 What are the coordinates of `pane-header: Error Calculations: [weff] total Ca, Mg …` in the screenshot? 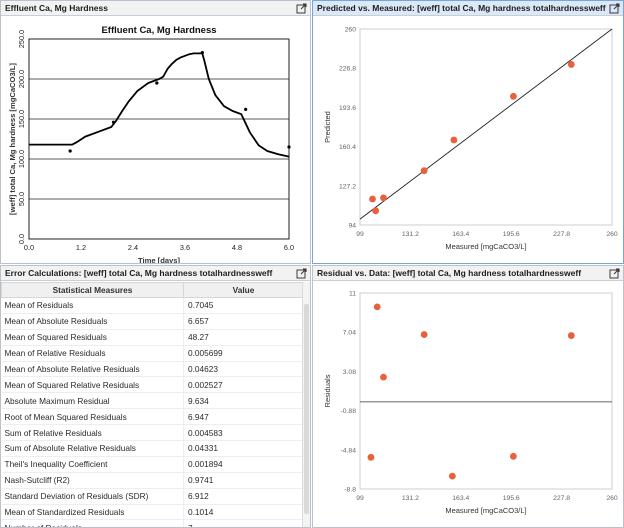 It's located at (155, 273).